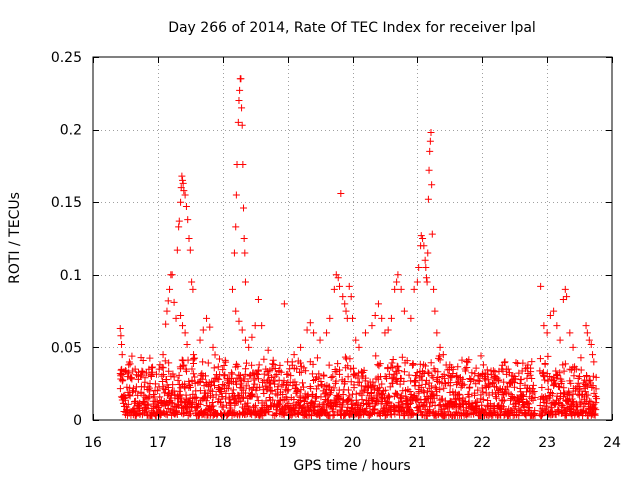  I want to click on x-tick-label: 24, so click(612, 443).